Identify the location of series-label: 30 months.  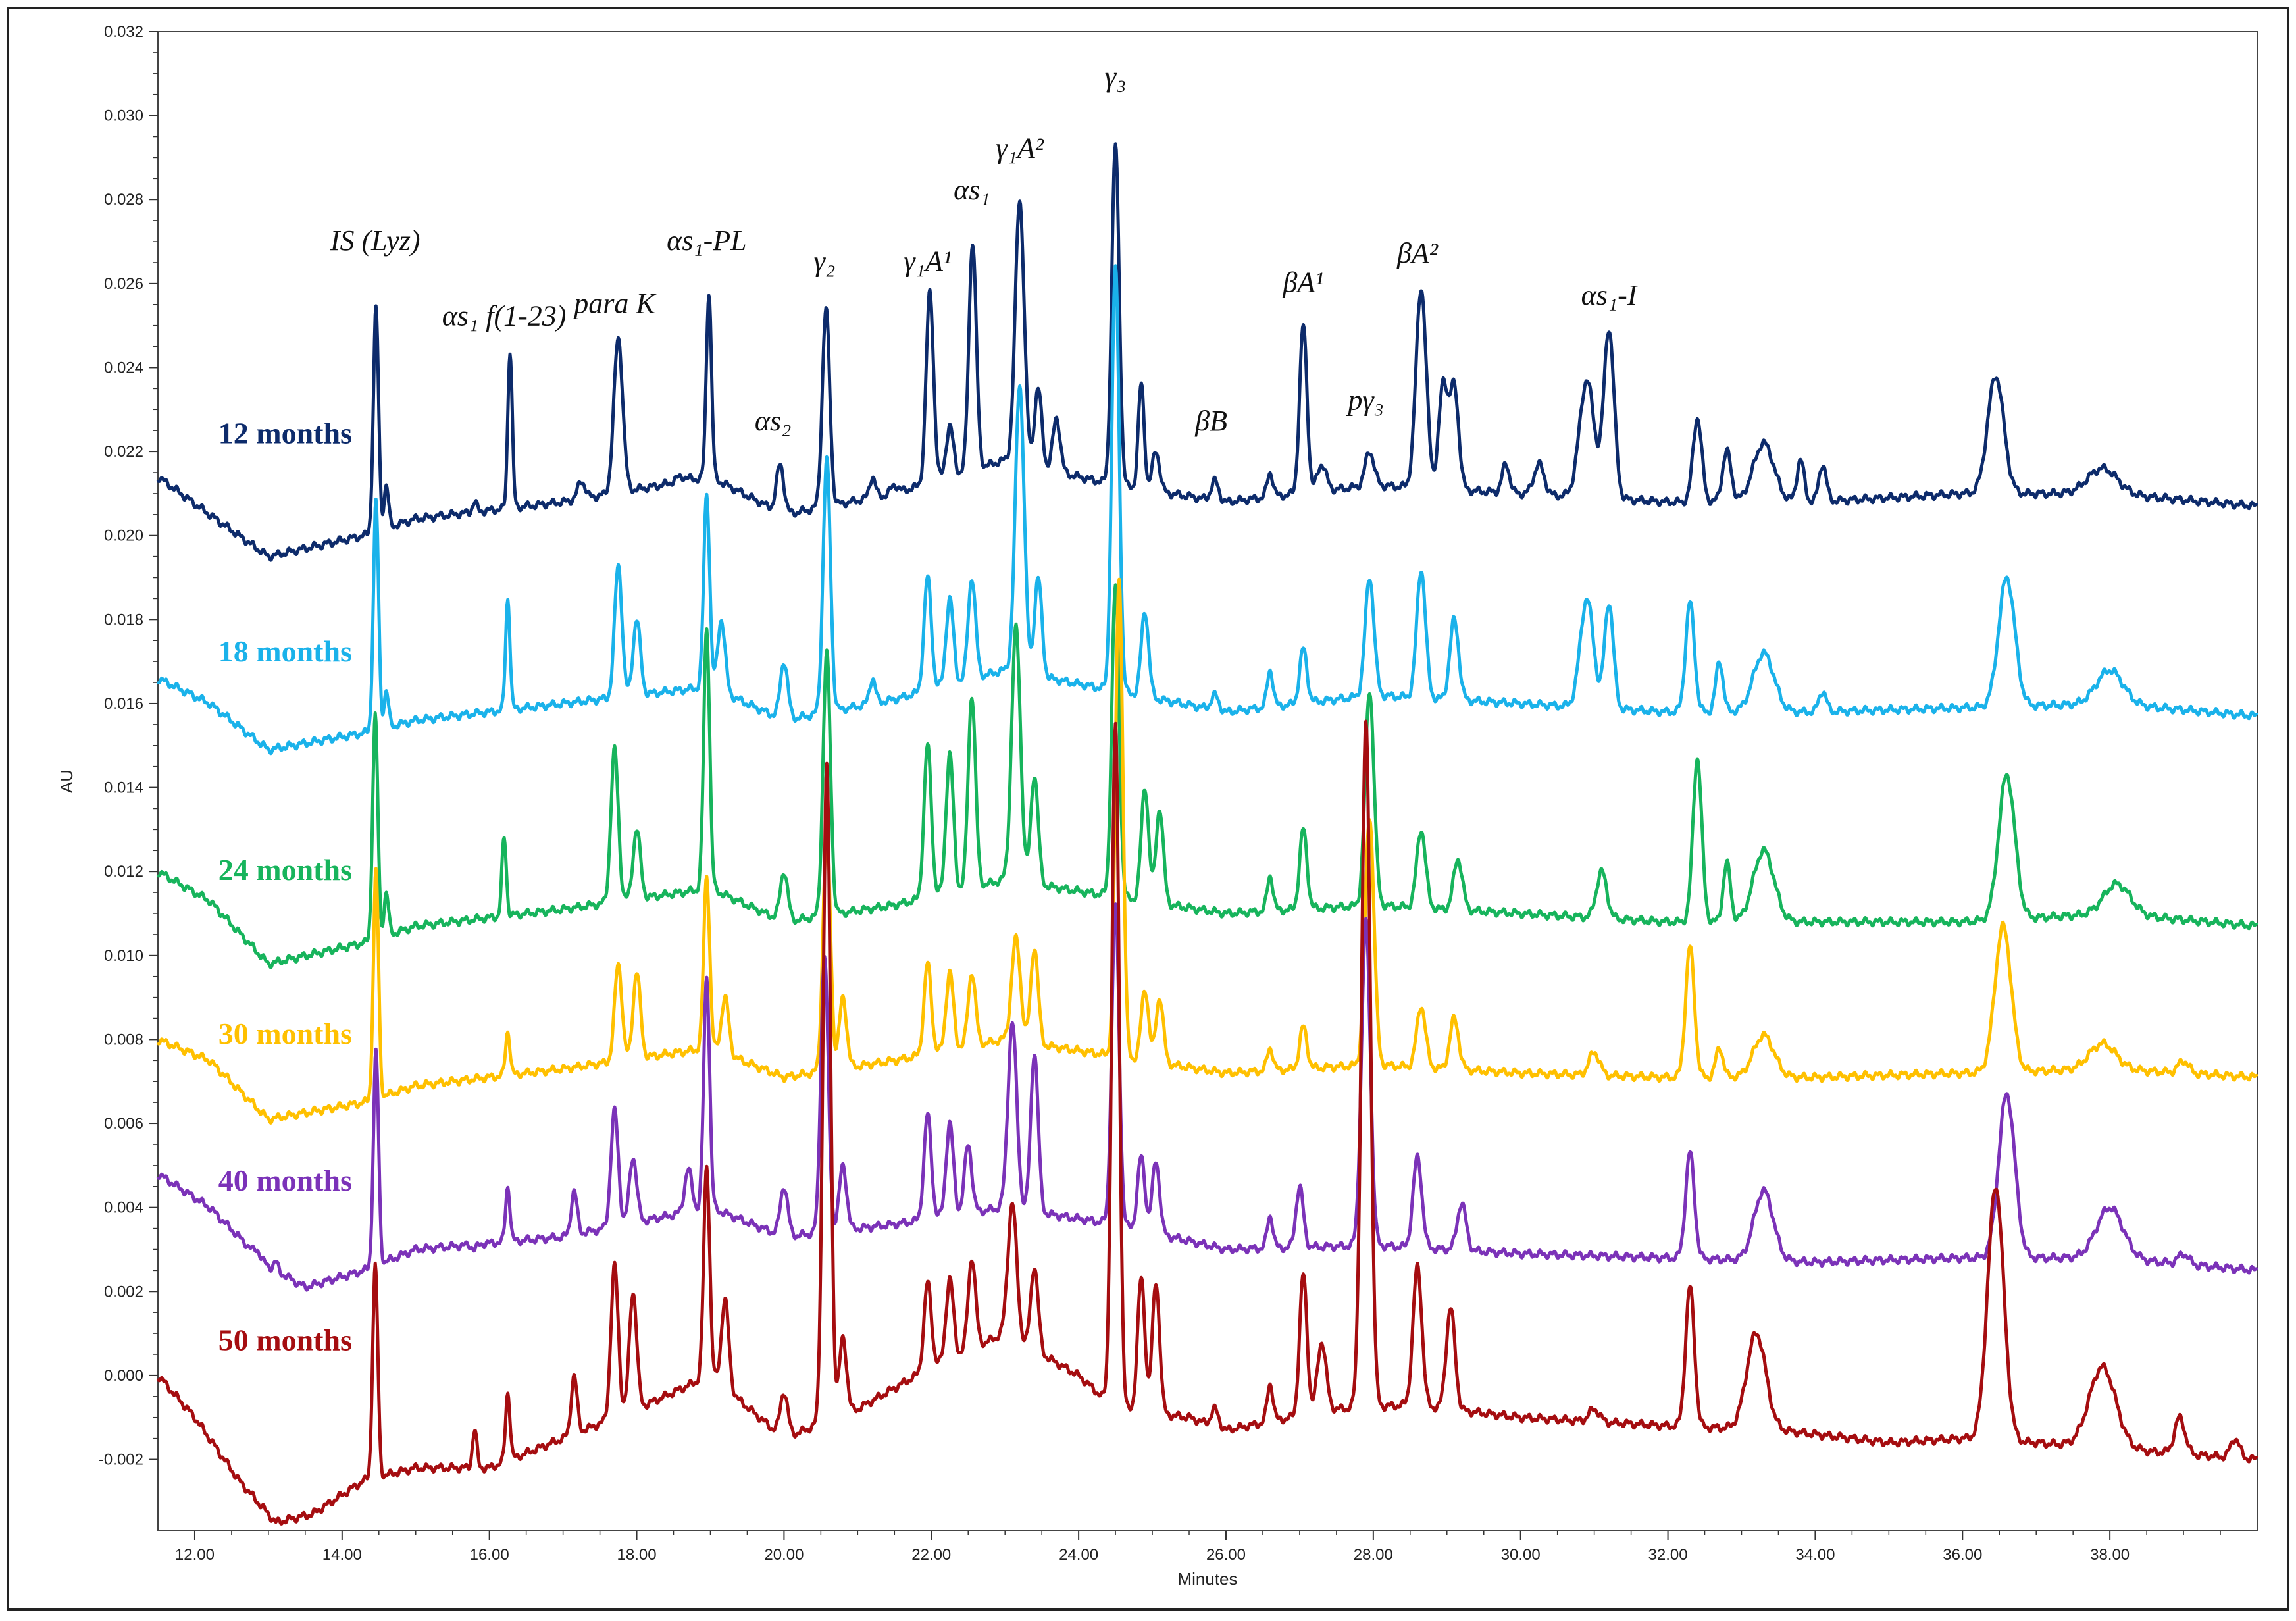
(285, 1033).